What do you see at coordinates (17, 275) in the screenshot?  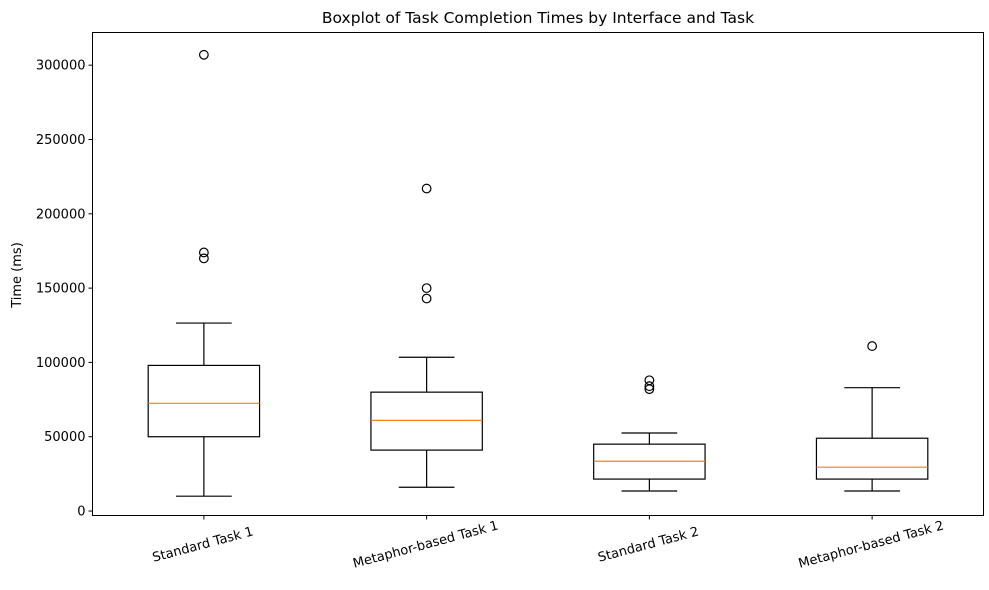 I see `y-axis-title: Time (ms)` at bounding box center [17, 275].